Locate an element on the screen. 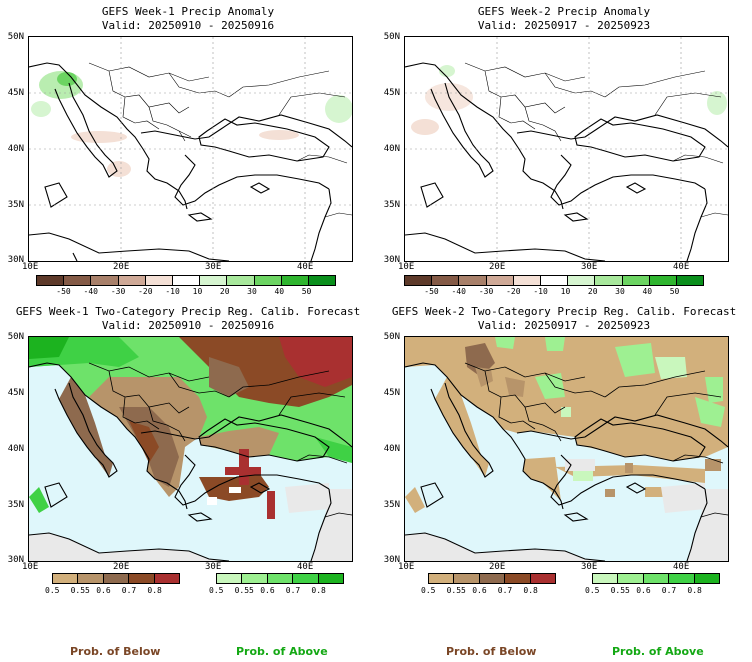  lat-label: 45N is located at coordinates (15, 393).